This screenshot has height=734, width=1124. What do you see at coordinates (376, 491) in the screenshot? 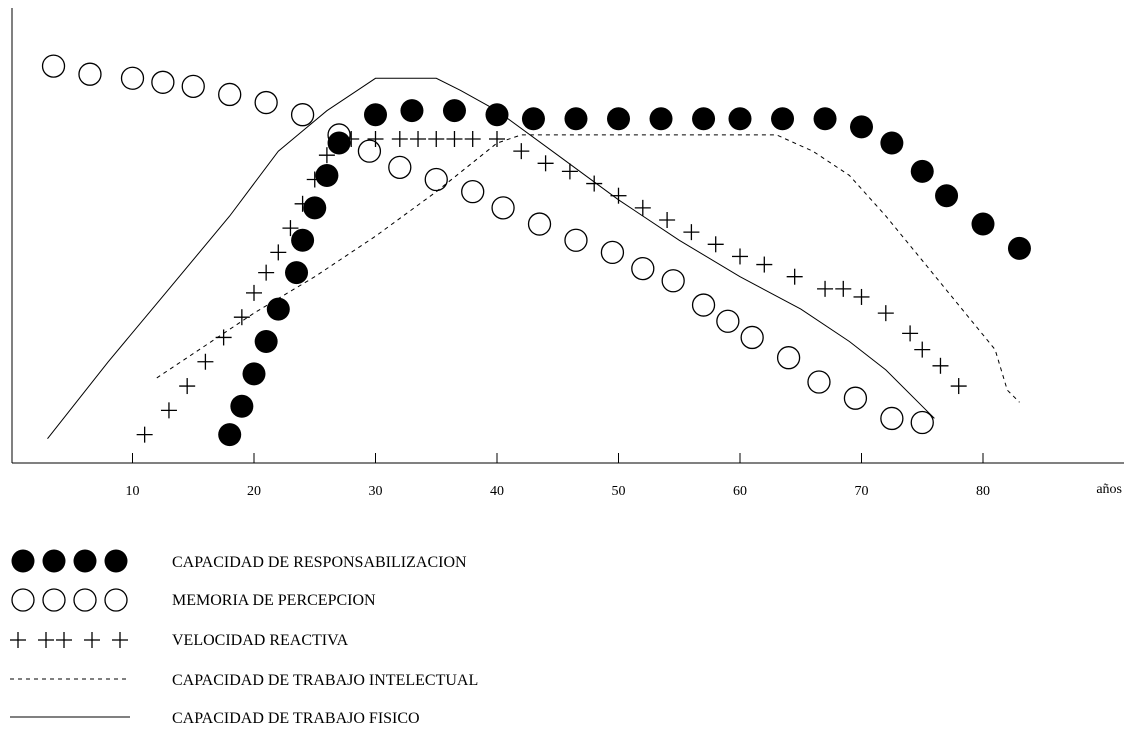
I see `x-tick-label: 30` at bounding box center [376, 491].